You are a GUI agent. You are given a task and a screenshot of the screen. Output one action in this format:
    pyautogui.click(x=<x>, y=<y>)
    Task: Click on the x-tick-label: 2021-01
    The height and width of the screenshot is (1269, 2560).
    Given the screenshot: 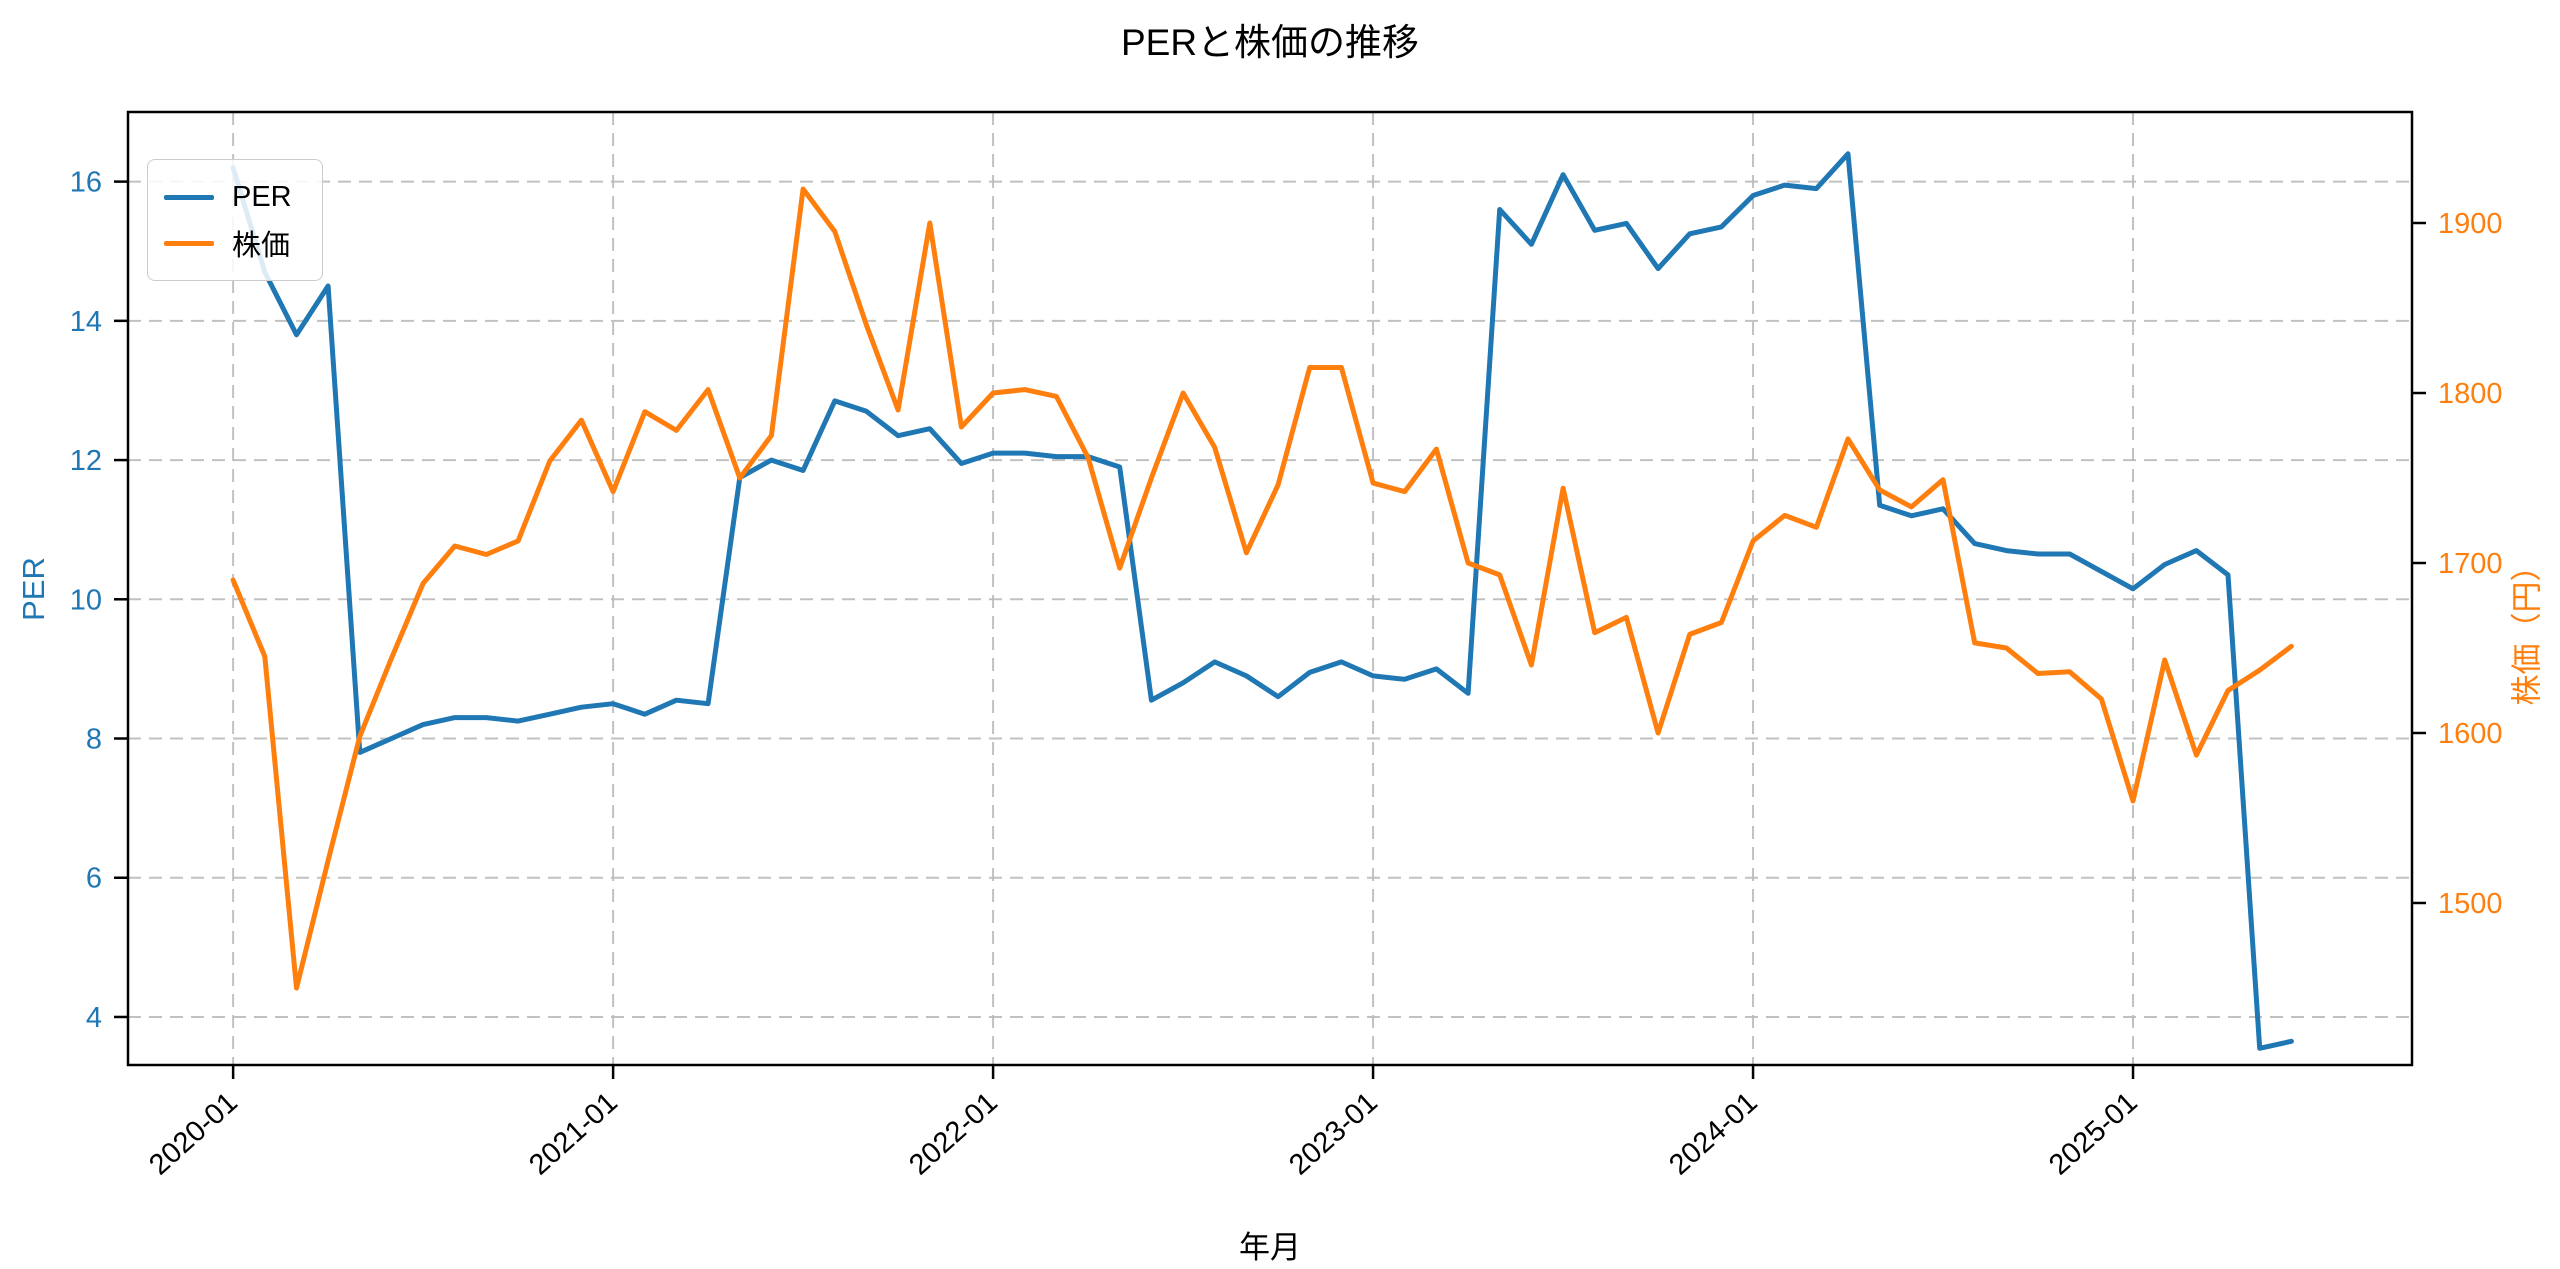 What is the action you would take?
    pyautogui.click(x=573, y=1133)
    